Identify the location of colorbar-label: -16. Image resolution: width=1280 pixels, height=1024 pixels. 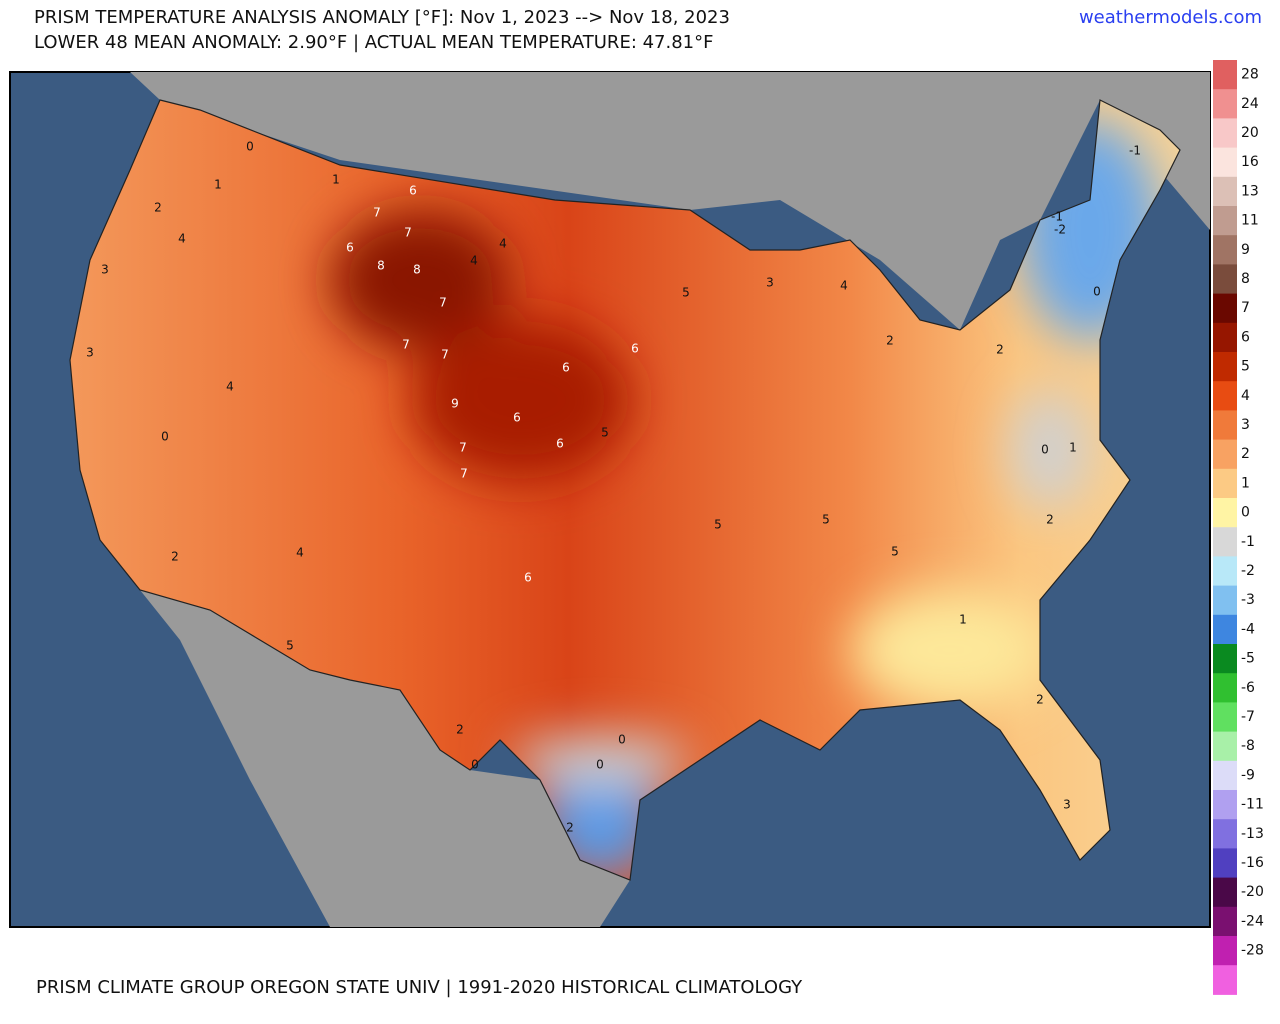
(1252, 863).